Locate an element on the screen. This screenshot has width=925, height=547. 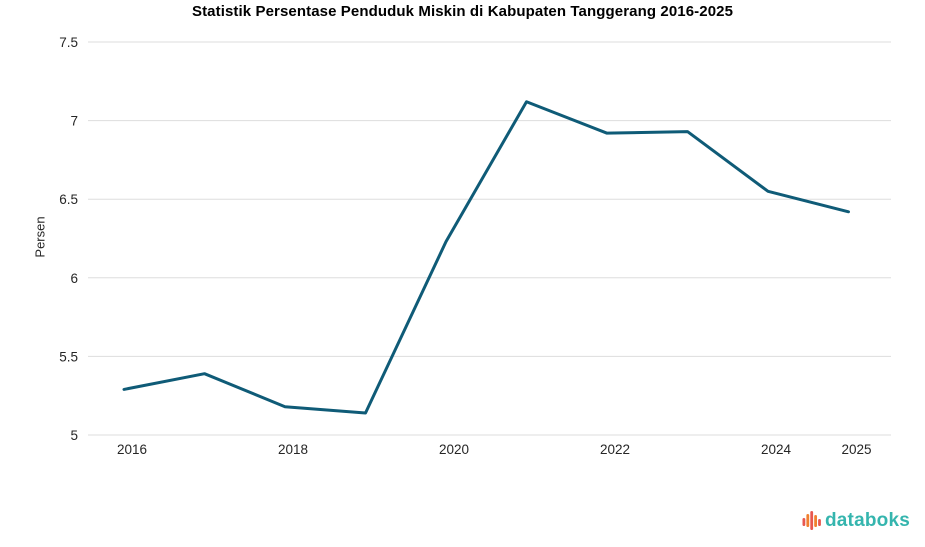
databoks-bars-icon is located at coordinates (811, 520).